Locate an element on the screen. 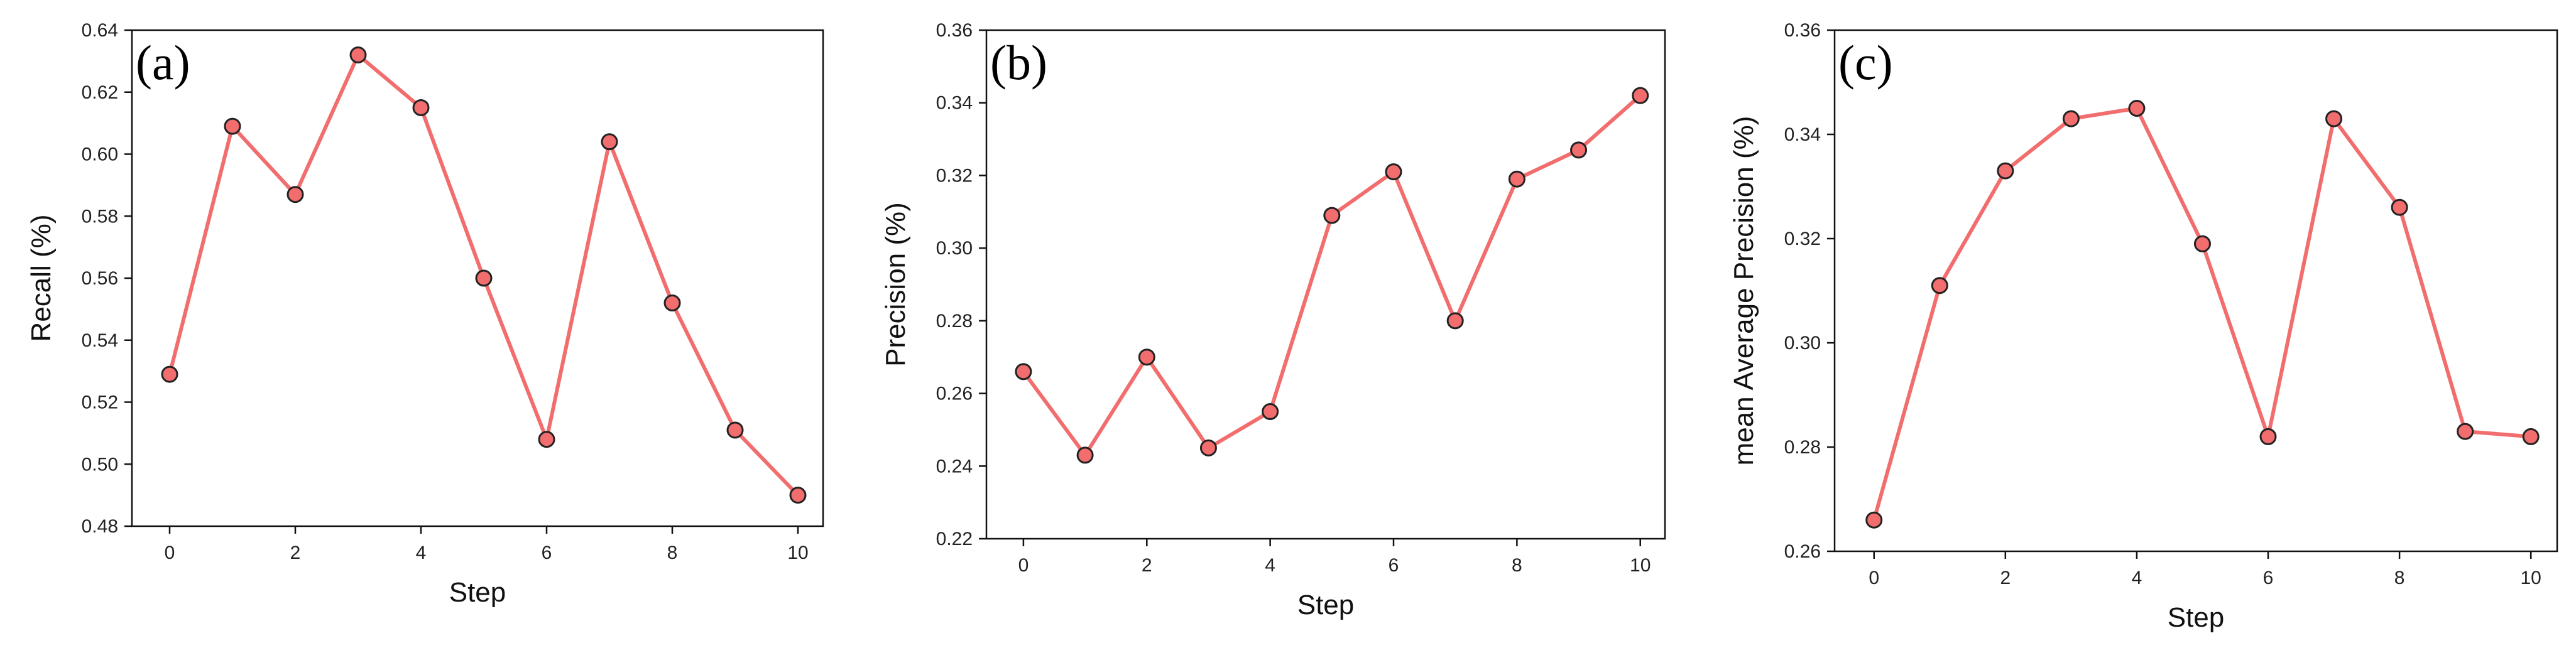  x-tick-label-a: 8 is located at coordinates (672, 553).